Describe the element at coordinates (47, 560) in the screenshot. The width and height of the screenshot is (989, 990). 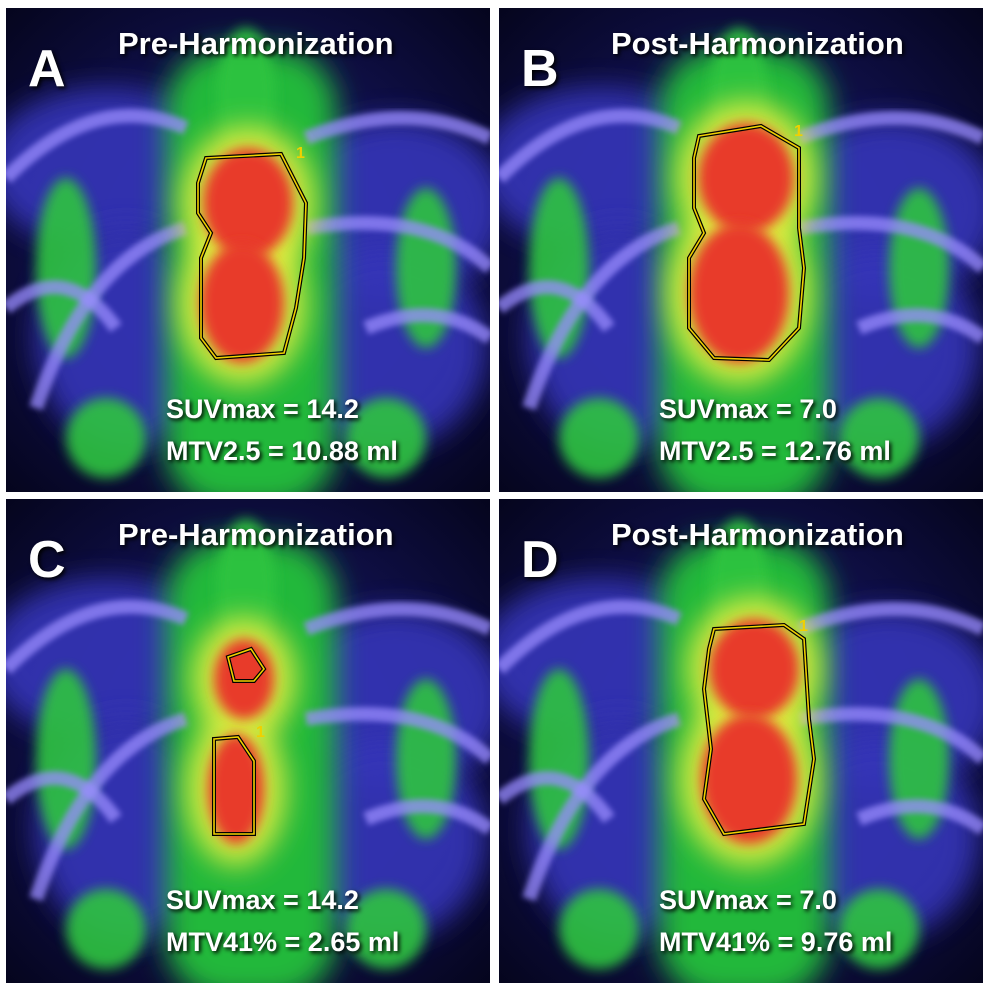
I see `panel-letter: C` at that location.